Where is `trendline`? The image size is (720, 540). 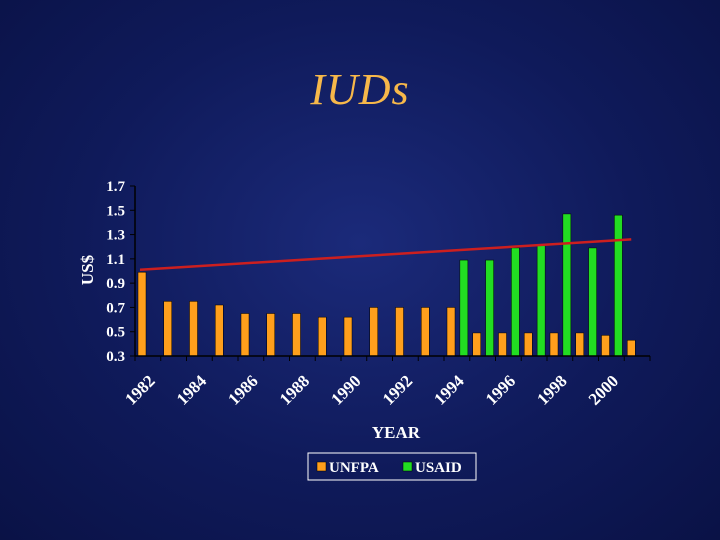
trendline is located at coordinates (385, 255).